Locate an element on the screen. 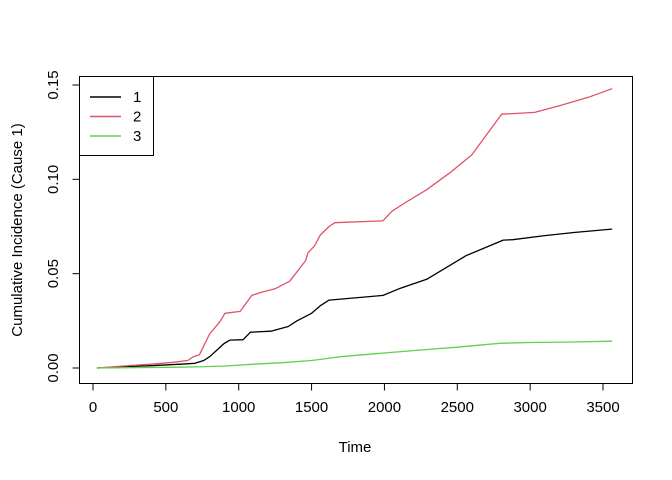 The height and width of the screenshot is (480, 672). y-tick-label: 0.15 is located at coordinates (53, 84).